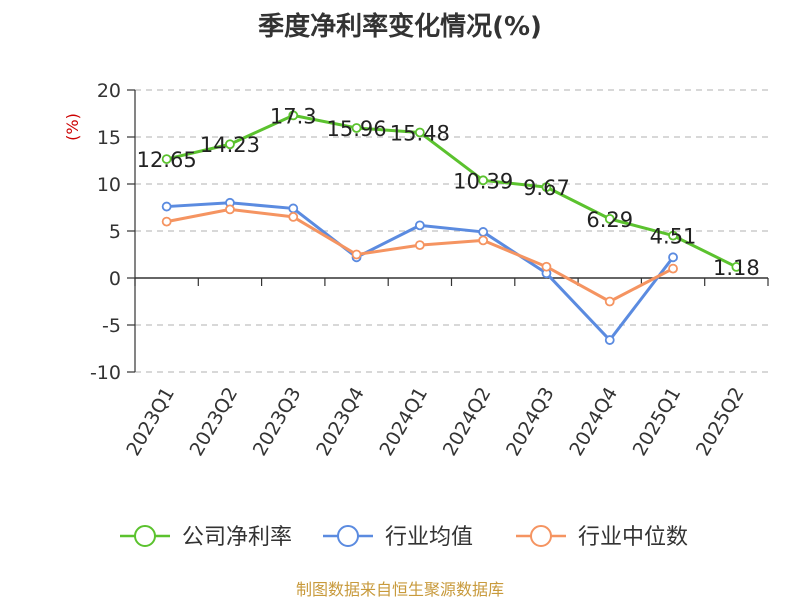 This screenshot has height=600, width=800. Describe the element at coordinates (400, 27) in the screenshot. I see `chart-title: 季度净利率变化情况(%)` at that location.